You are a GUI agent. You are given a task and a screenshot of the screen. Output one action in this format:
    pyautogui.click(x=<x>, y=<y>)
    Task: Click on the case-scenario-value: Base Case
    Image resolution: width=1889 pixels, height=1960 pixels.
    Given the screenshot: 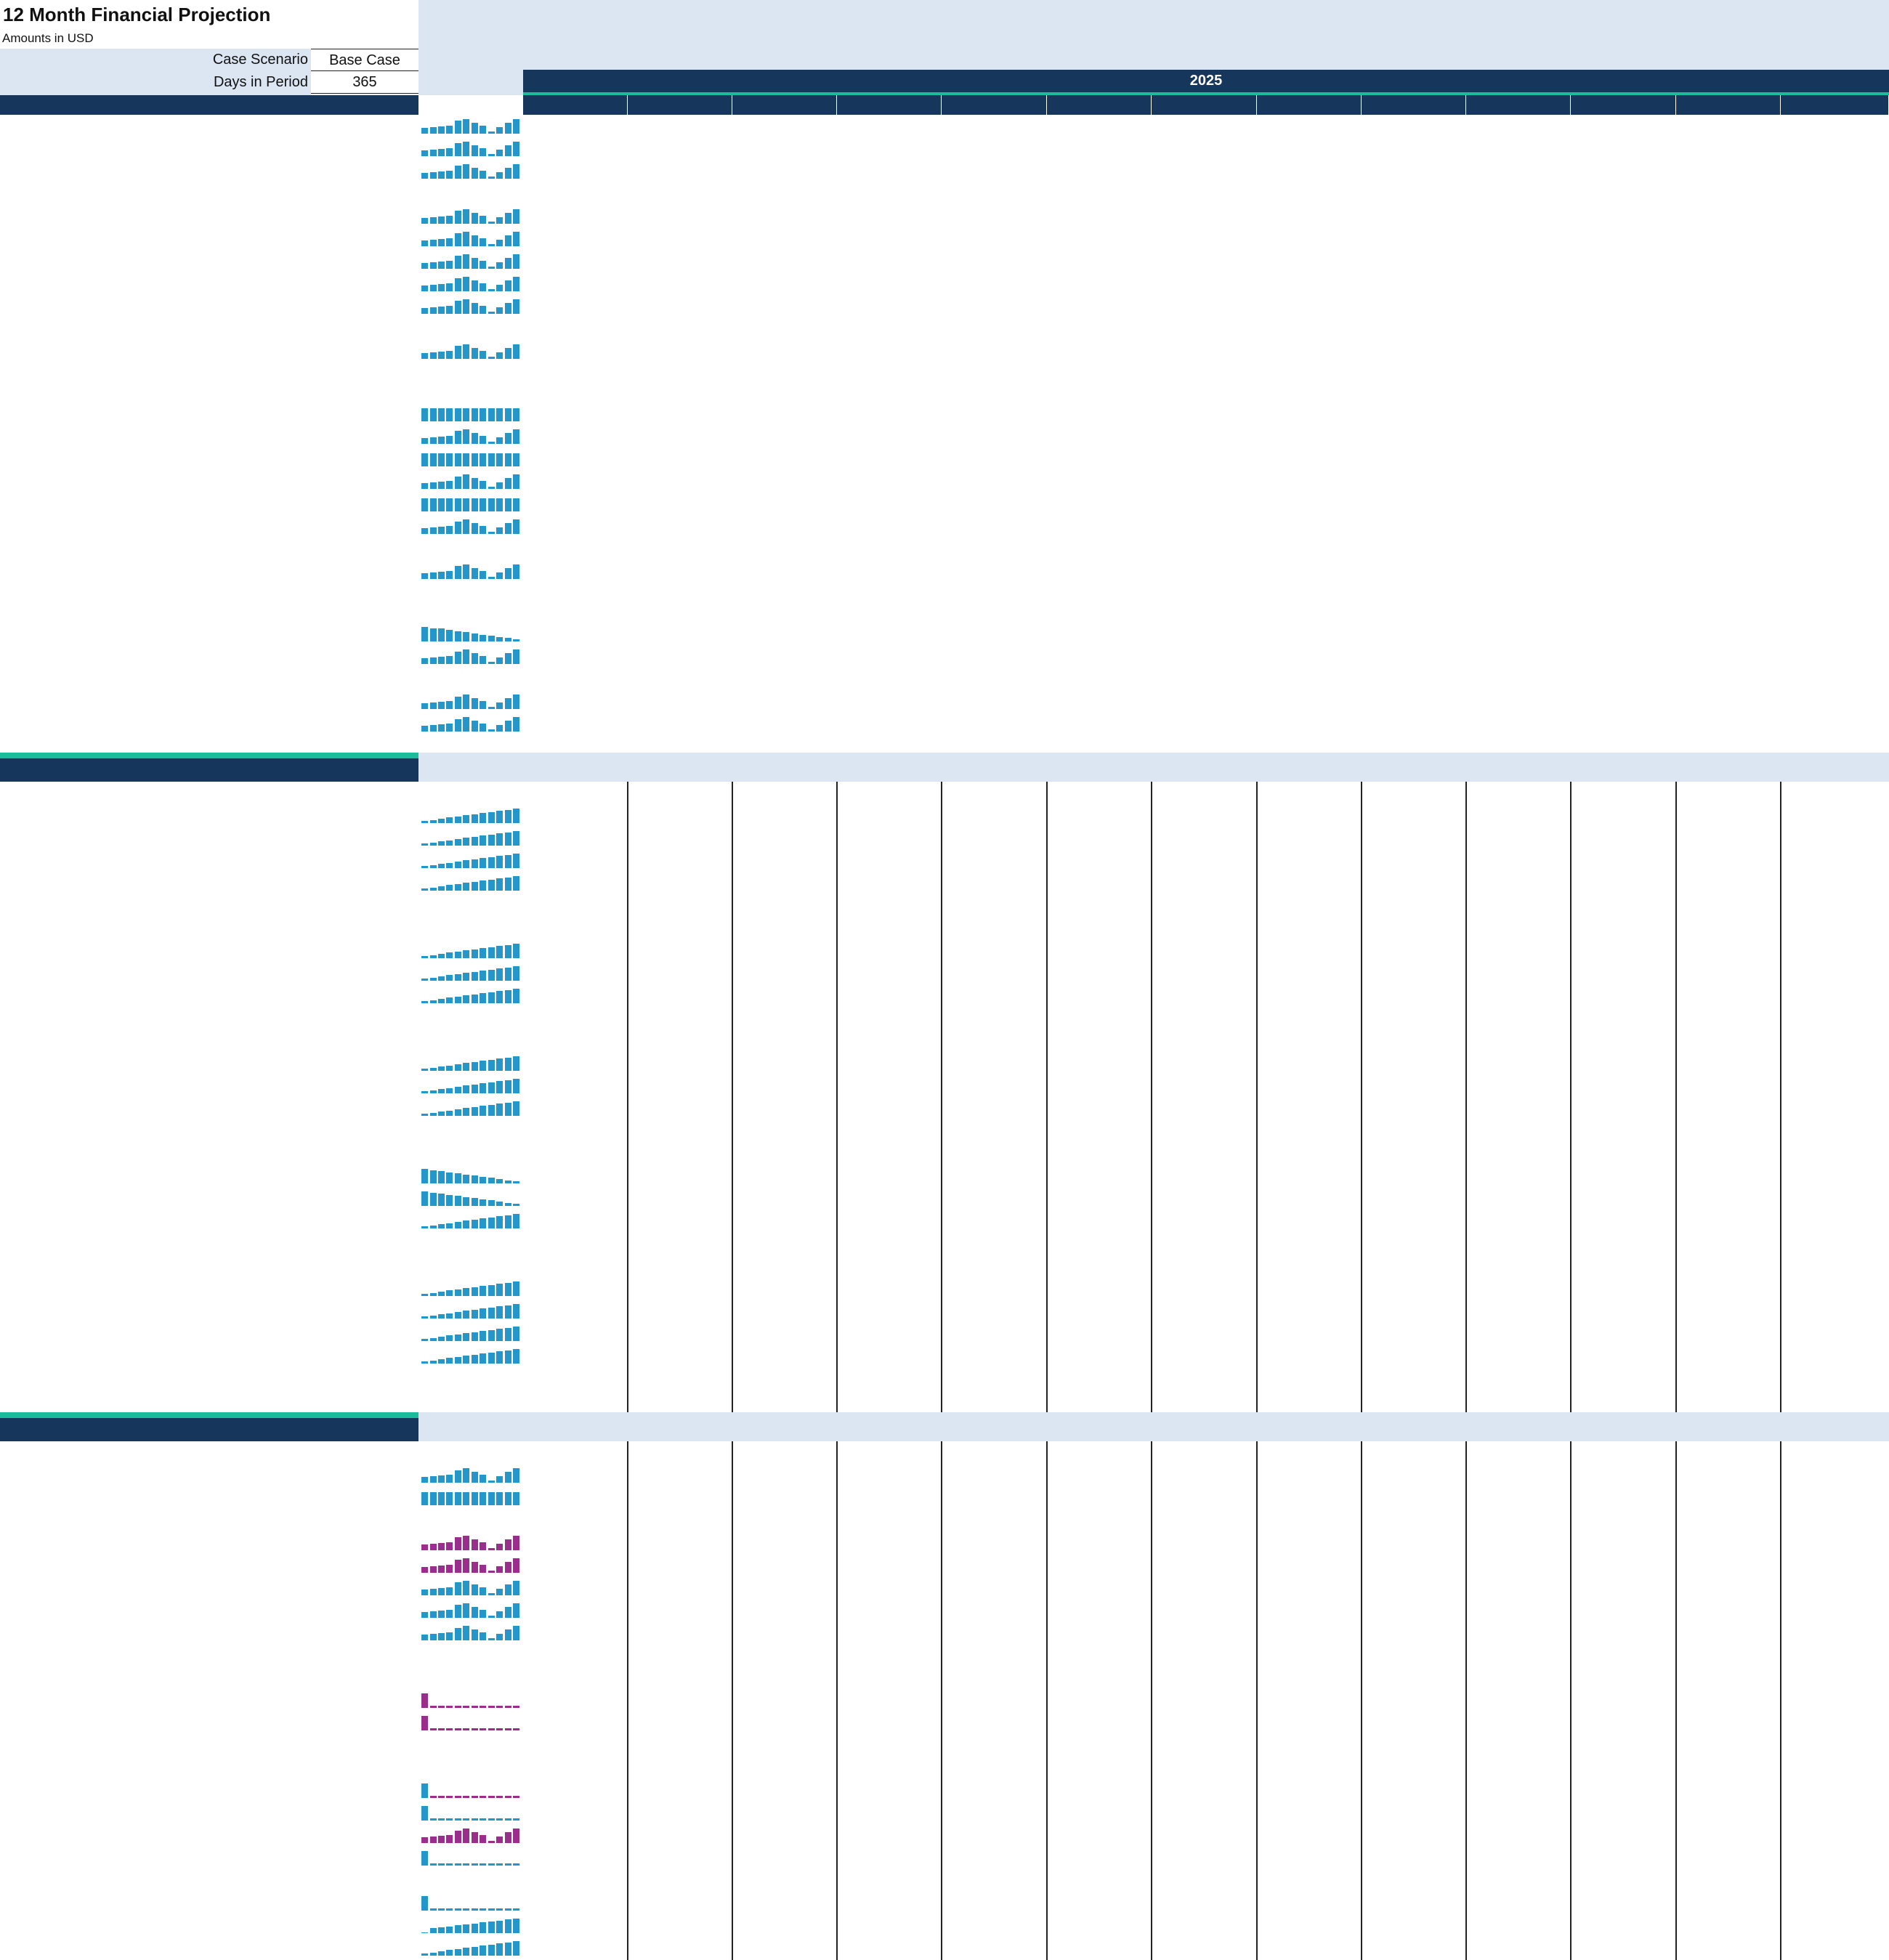 What is the action you would take?
    pyautogui.click(x=364, y=60)
    